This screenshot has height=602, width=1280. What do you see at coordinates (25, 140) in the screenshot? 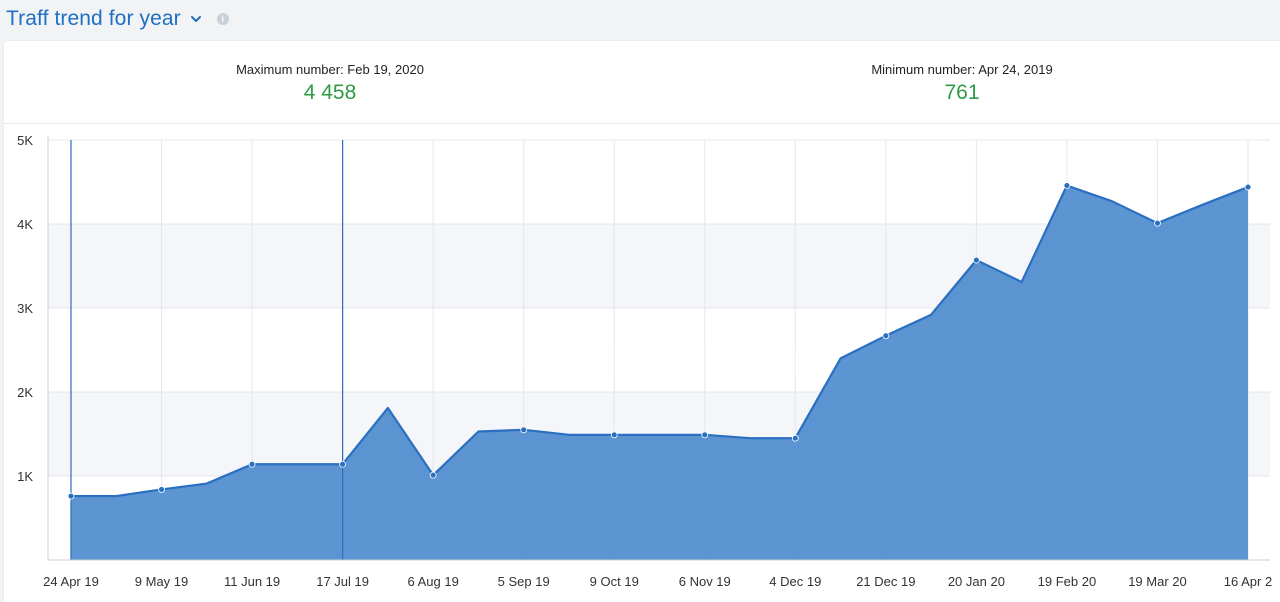
I see `y-tick-label: 5K` at bounding box center [25, 140].